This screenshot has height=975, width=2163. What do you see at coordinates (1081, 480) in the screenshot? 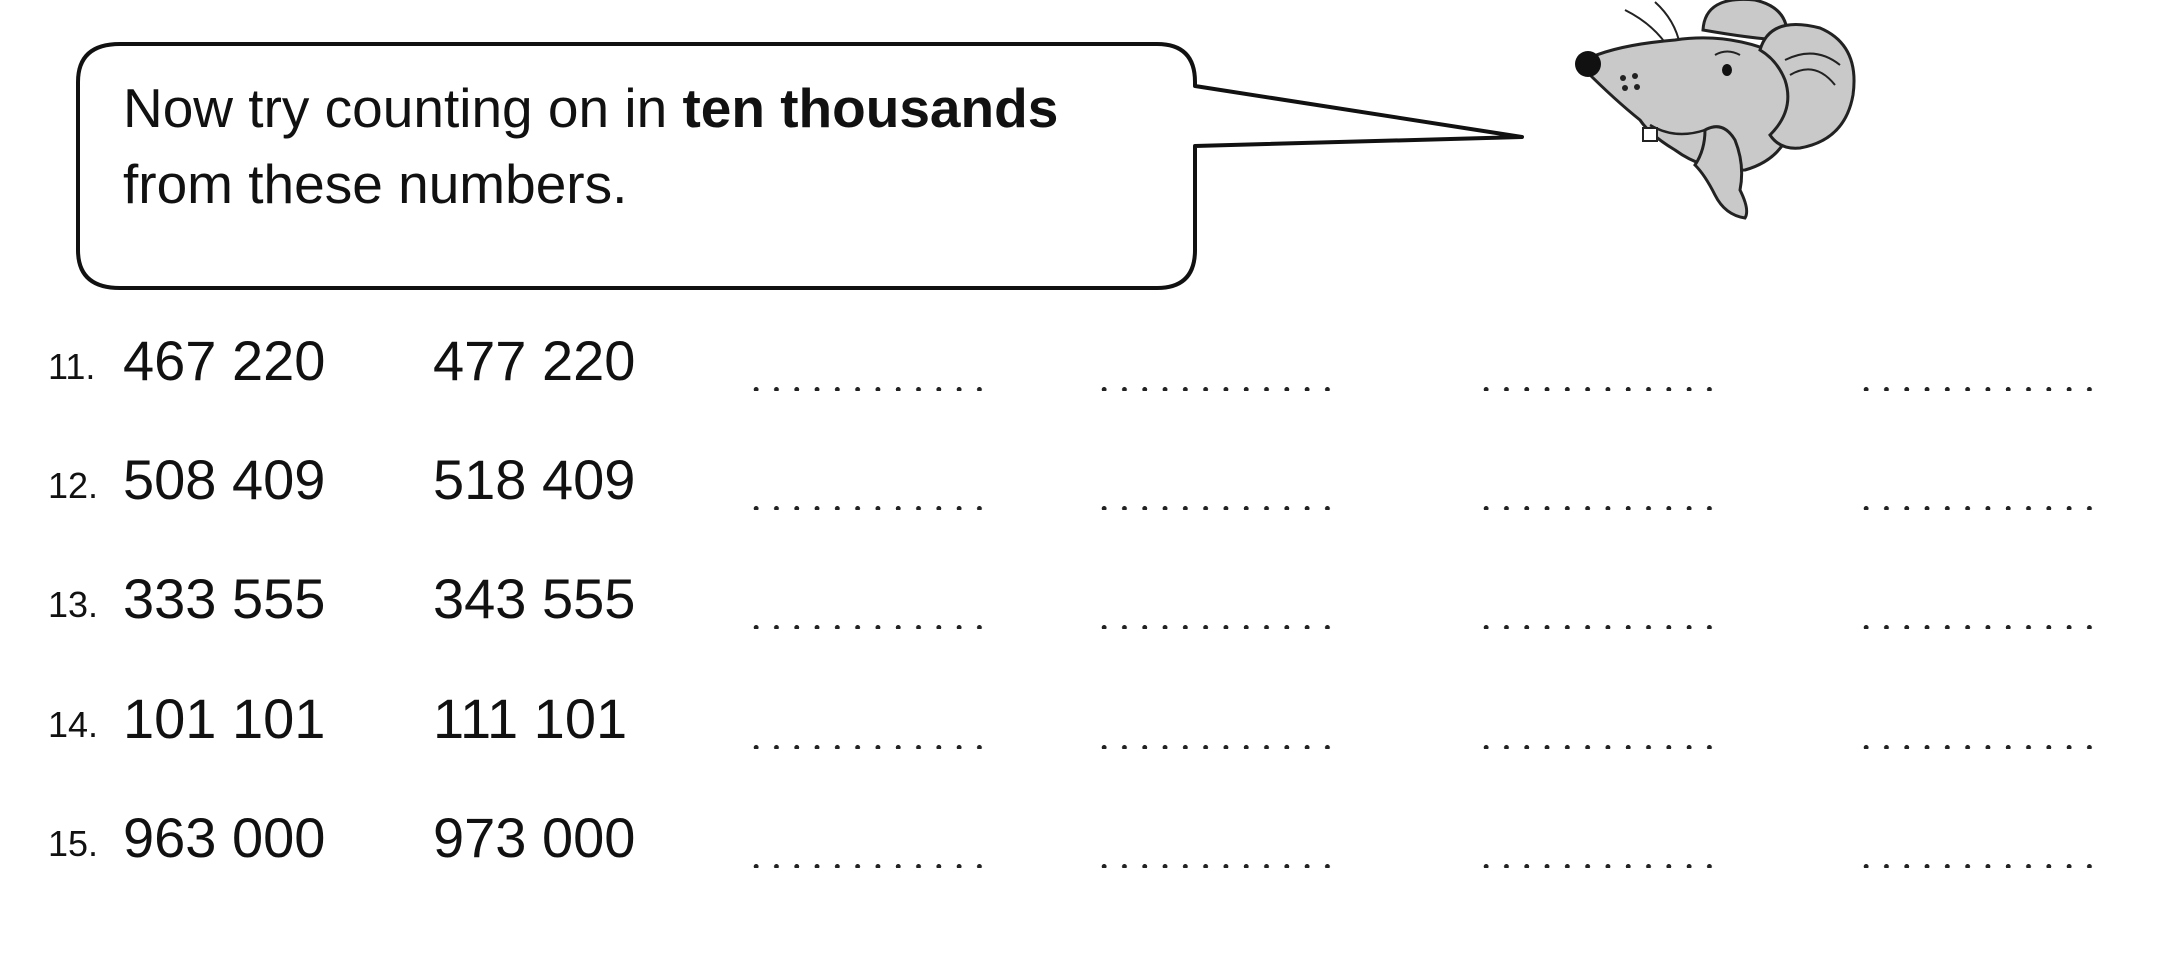
I see `exercise-row: 12. 508 409 518 409` at bounding box center [1081, 480].